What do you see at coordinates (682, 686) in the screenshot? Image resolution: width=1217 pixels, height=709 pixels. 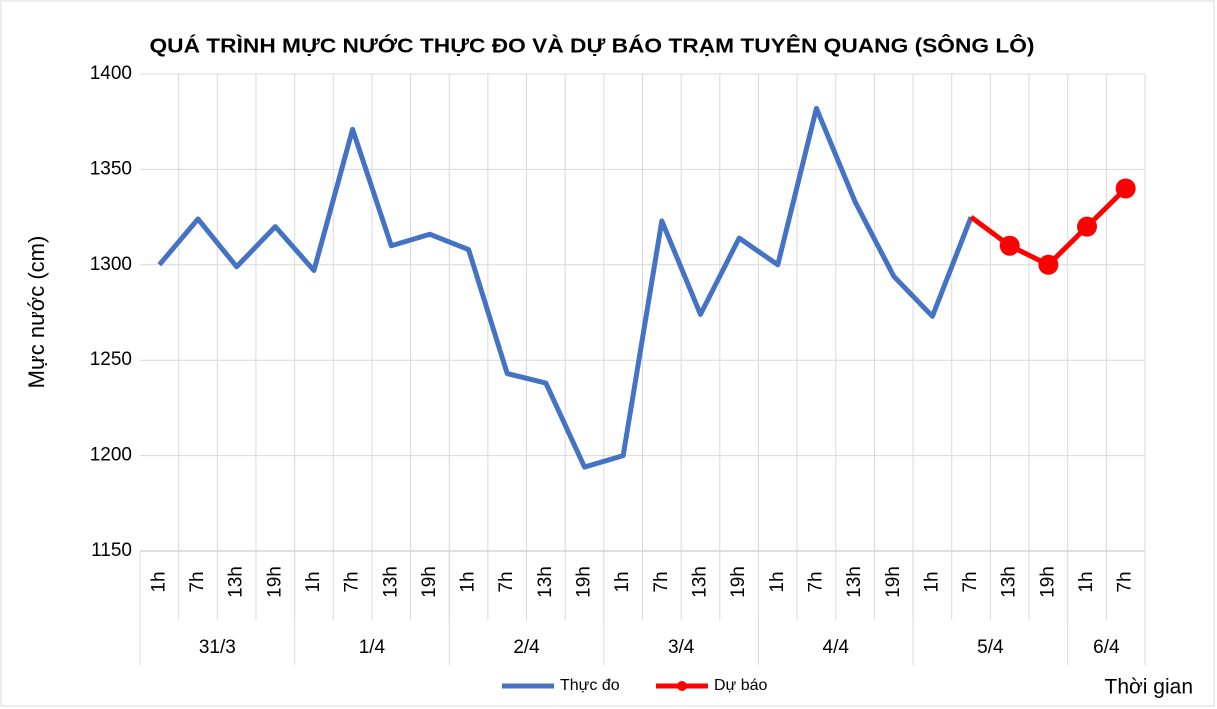 I see `legend-marker` at bounding box center [682, 686].